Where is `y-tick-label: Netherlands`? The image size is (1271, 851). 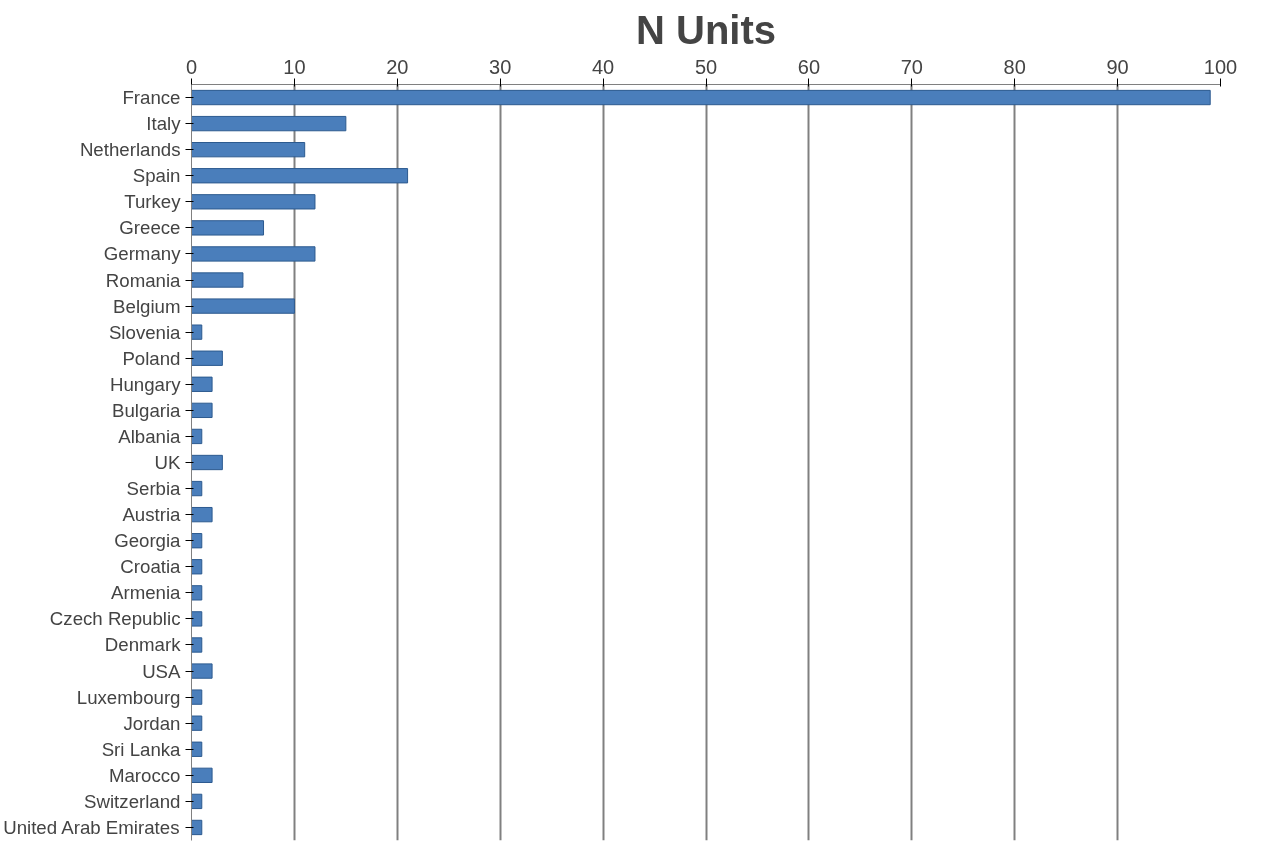
y-tick-label: Netherlands is located at coordinates (130, 150).